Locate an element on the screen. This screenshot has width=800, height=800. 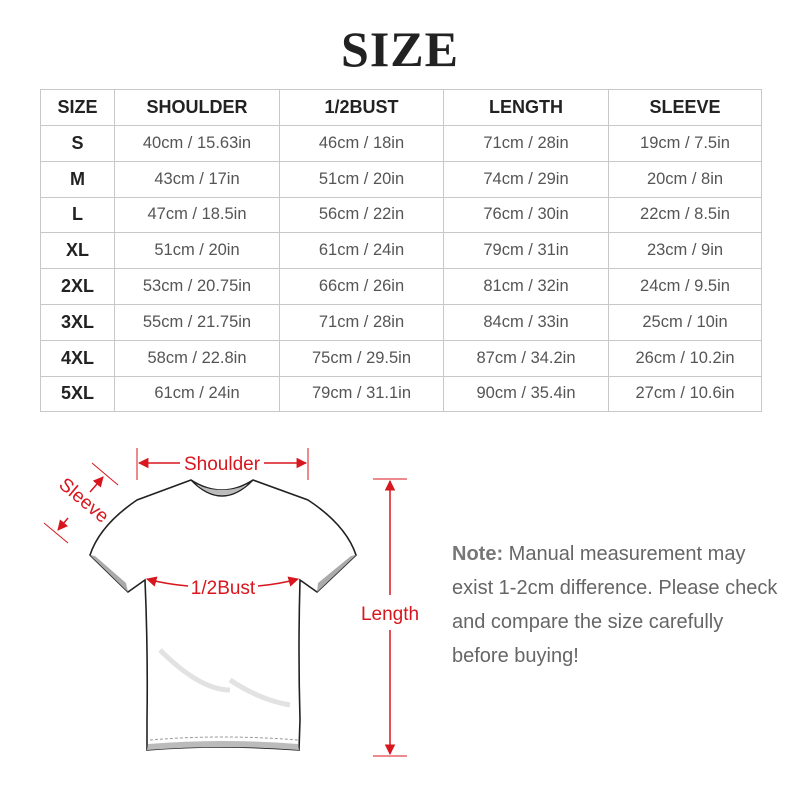
bust-measure: 1/2Bust is located at coordinates (222, 587).